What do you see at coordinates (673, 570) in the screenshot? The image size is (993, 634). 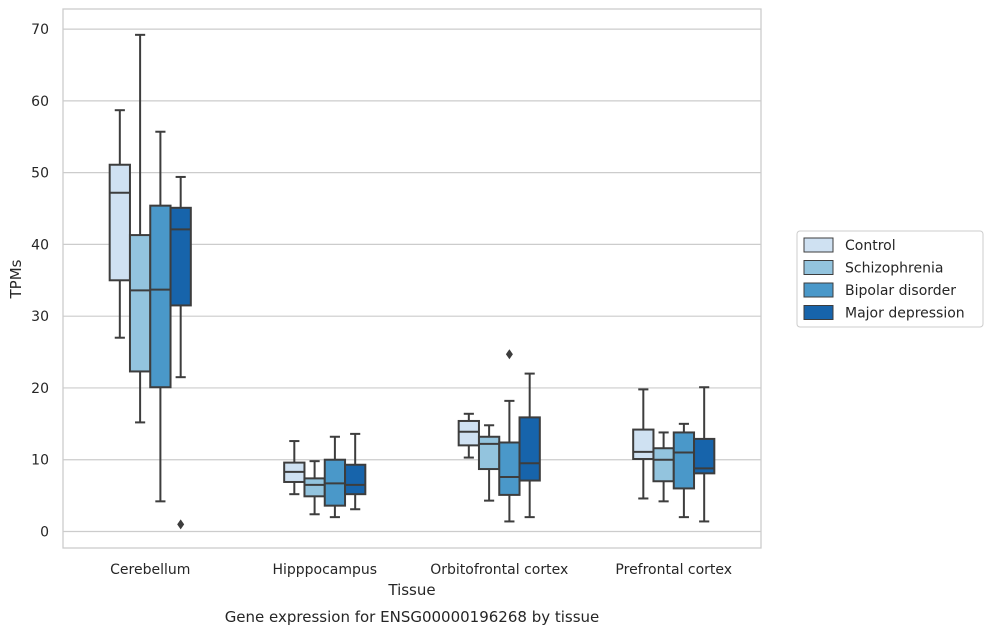 I see `x-tick-label: Prefrontal cortex` at bounding box center [673, 570].